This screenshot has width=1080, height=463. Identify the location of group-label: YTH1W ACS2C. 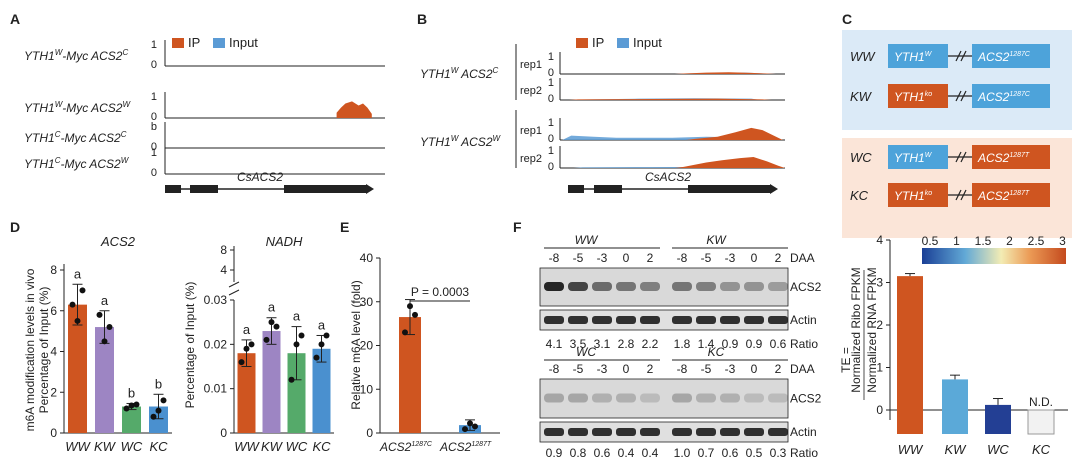
(459, 73).